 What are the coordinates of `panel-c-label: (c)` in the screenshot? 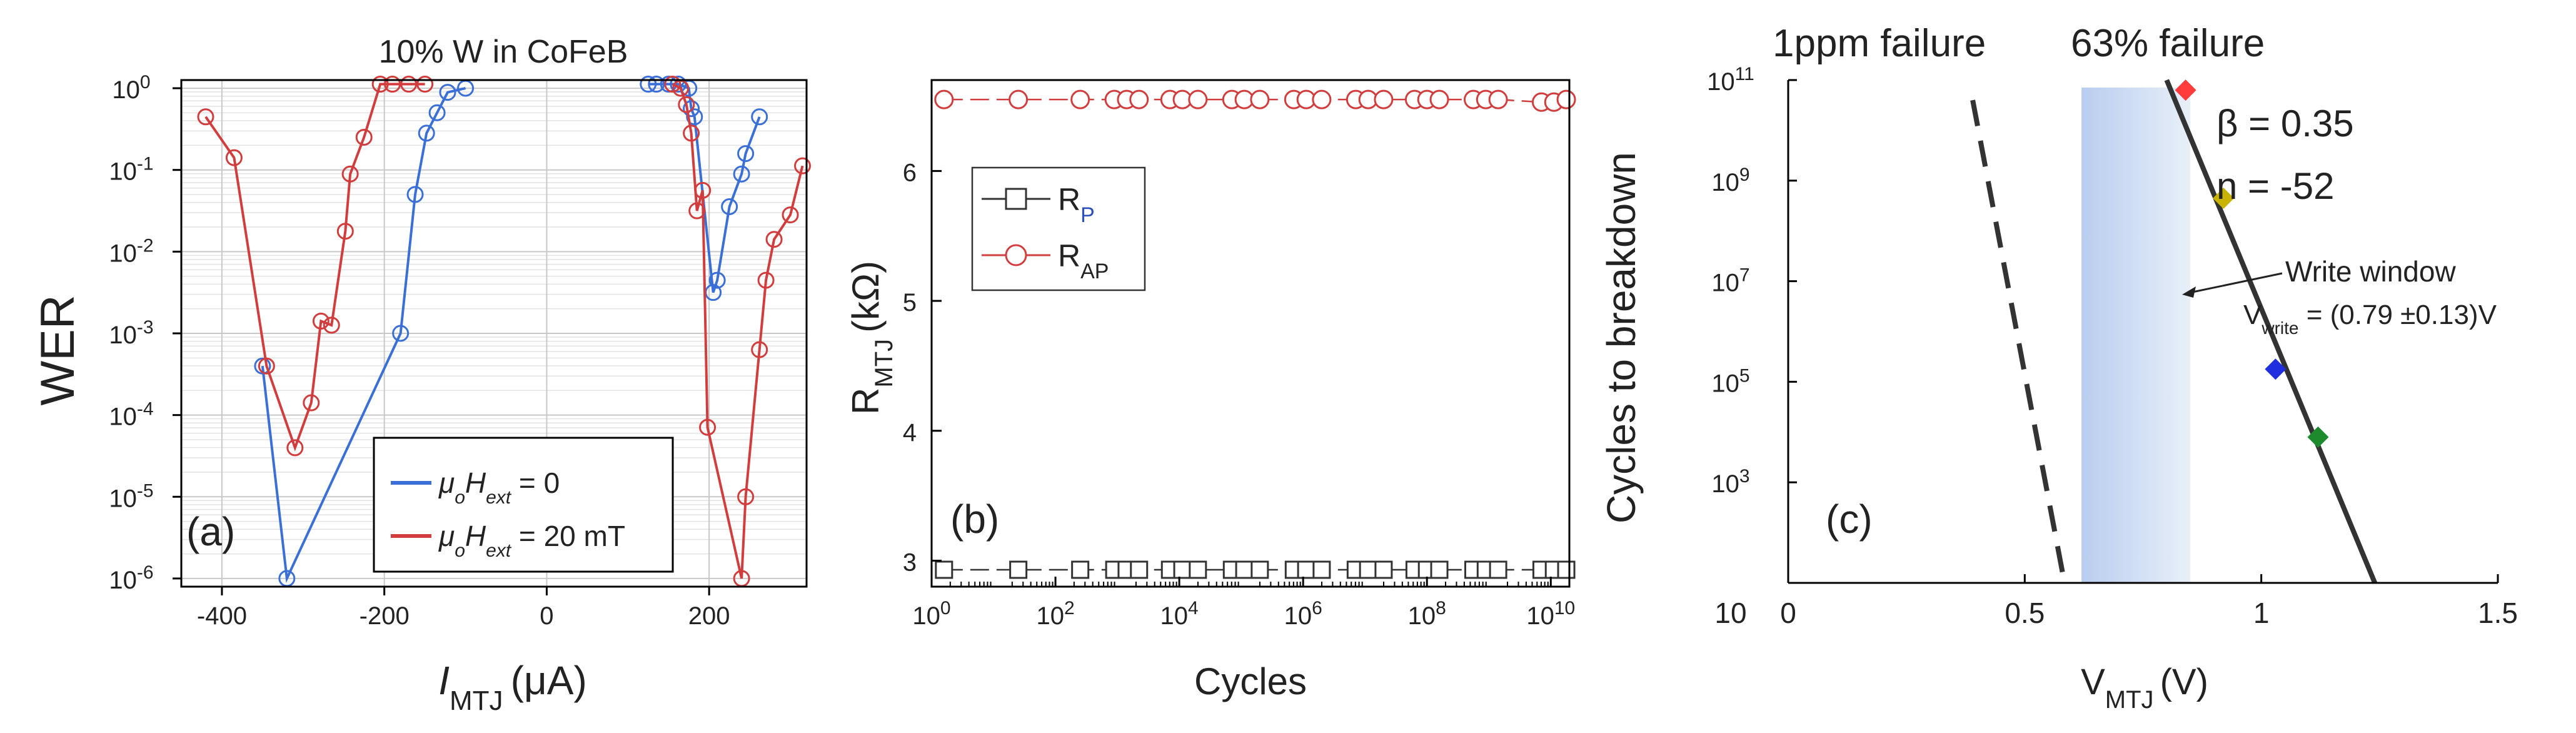 It's located at (1849, 519).